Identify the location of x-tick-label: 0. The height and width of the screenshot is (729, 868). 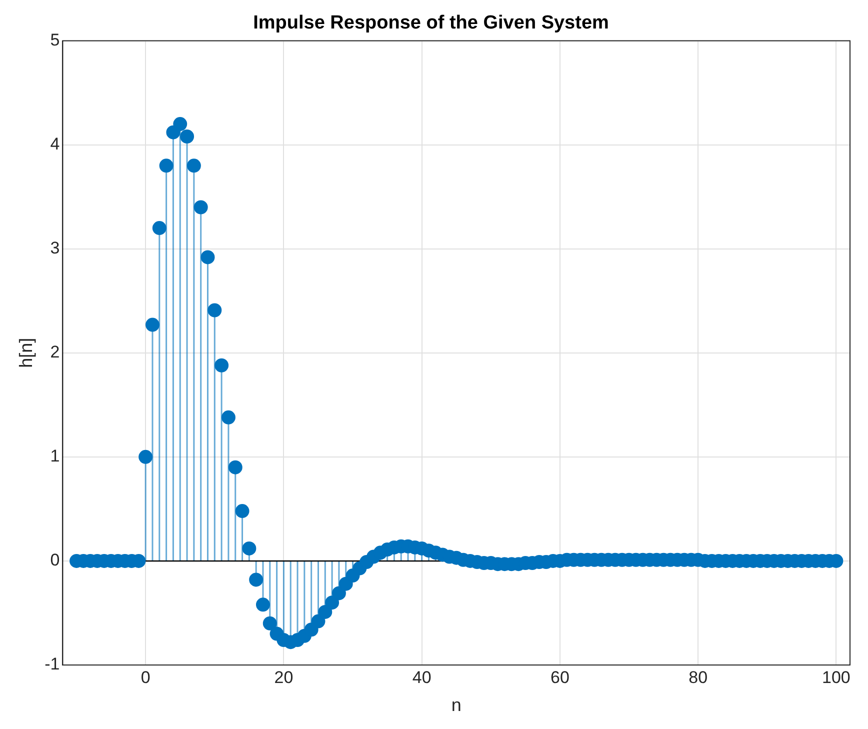
(145, 677).